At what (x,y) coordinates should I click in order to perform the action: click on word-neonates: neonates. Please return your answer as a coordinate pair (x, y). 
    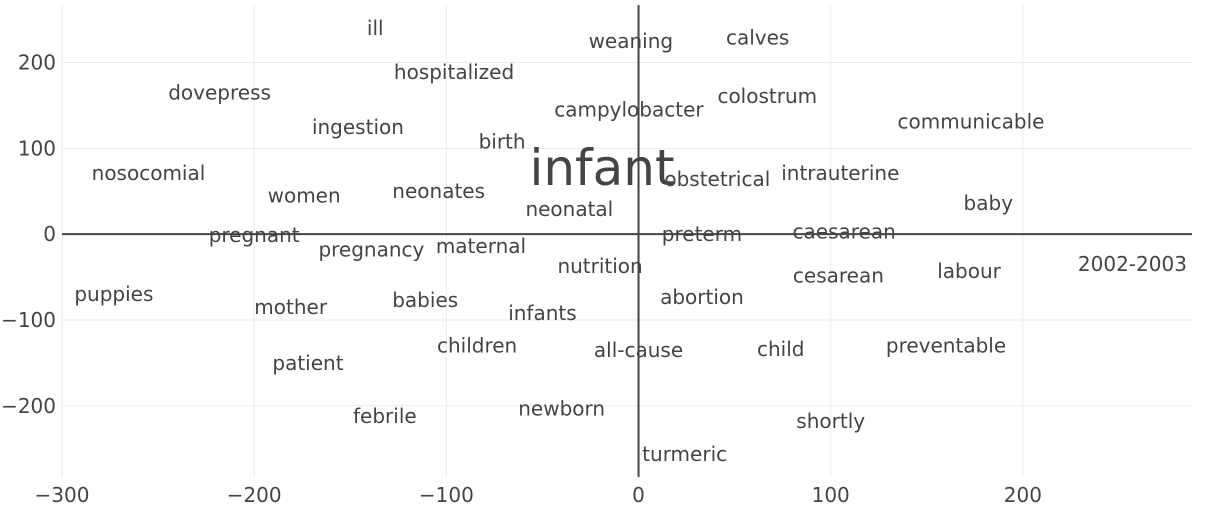
    Looking at the image, I should click on (438, 191).